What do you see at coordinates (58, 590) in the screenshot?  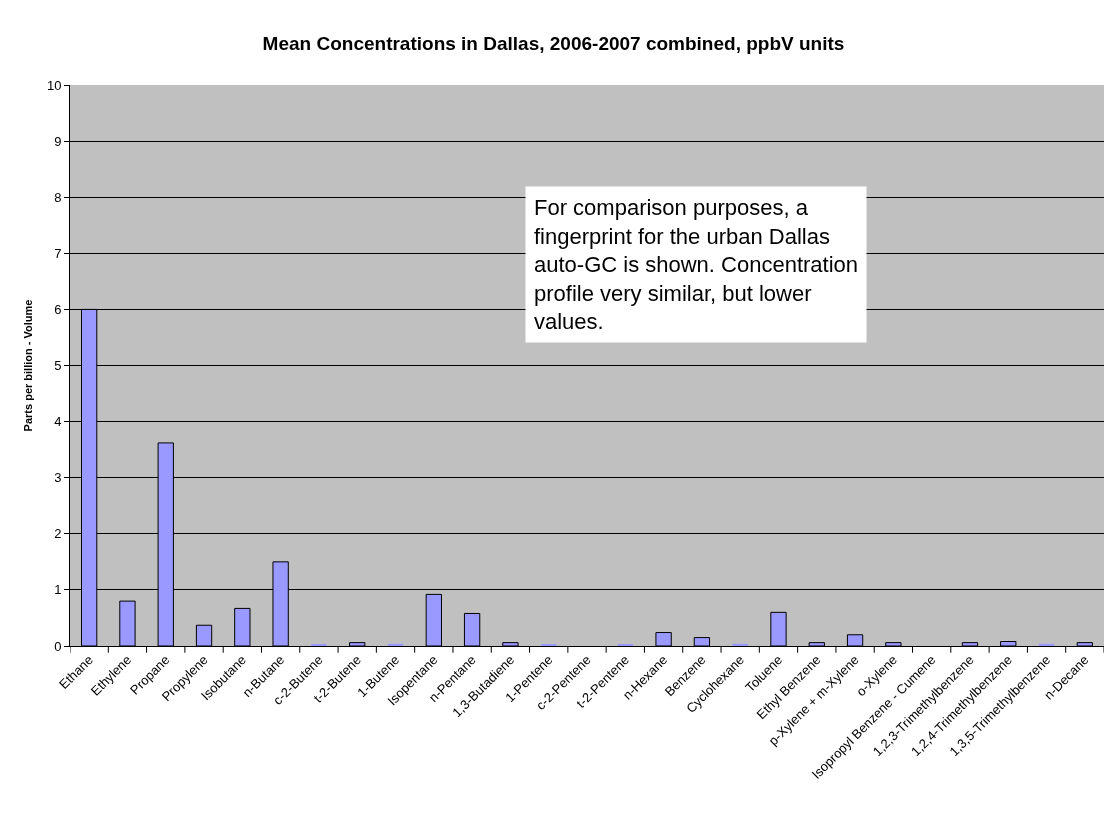 I see `y-tick-label: 1` at bounding box center [58, 590].